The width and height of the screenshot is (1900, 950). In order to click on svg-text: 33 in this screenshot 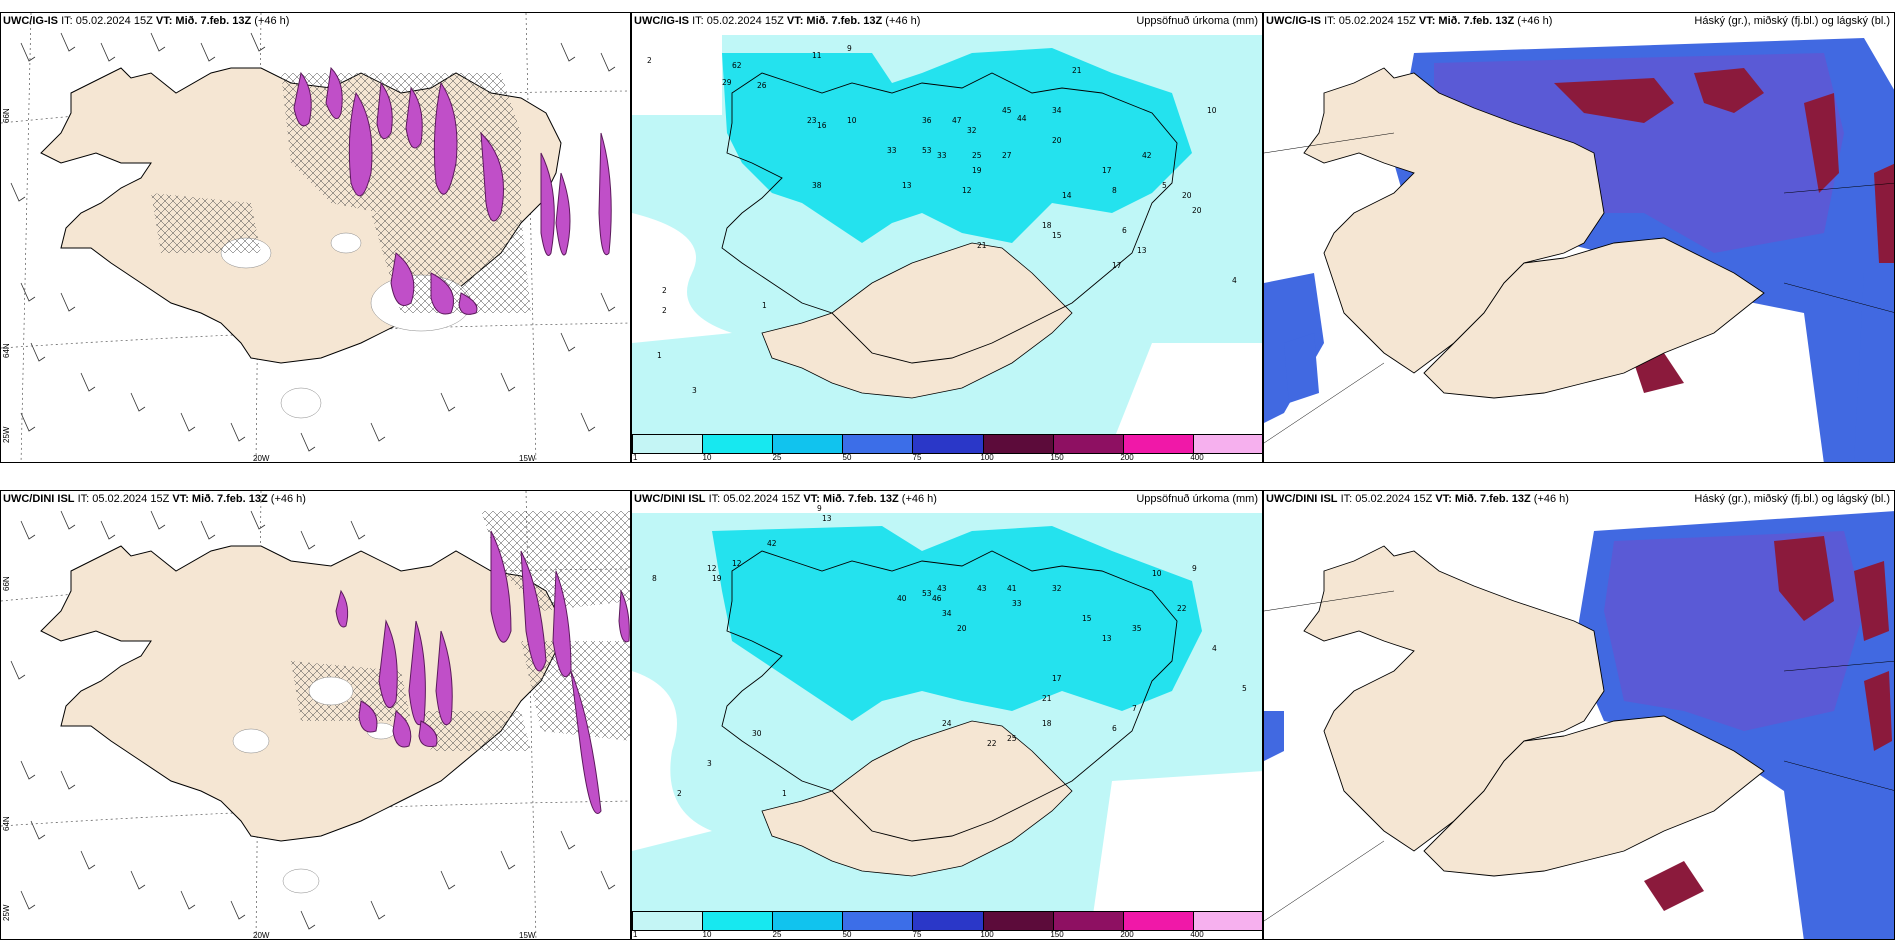, I will do `click(1017, 603)`.